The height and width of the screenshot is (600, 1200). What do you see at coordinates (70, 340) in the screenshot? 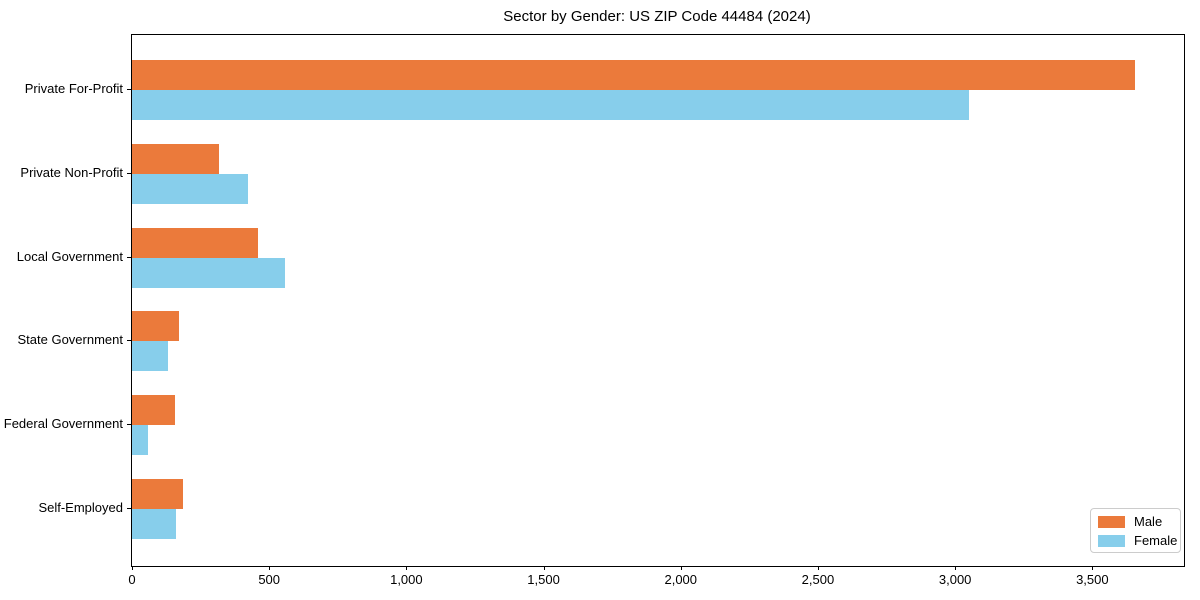
I see `ytick-label-state-government: State Government` at bounding box center [70, 340].